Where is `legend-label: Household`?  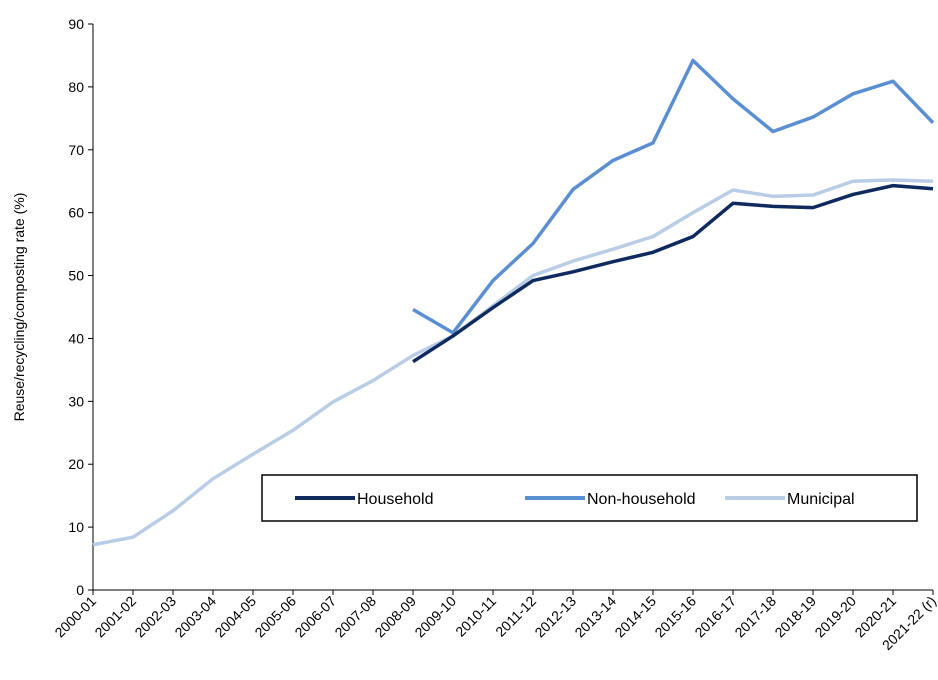
legend-label: Household is located at coordinates (395, 499).